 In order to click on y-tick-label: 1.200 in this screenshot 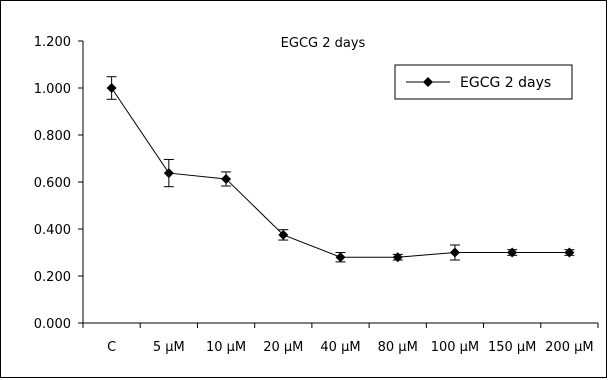, I will do `click(52, 42)`.